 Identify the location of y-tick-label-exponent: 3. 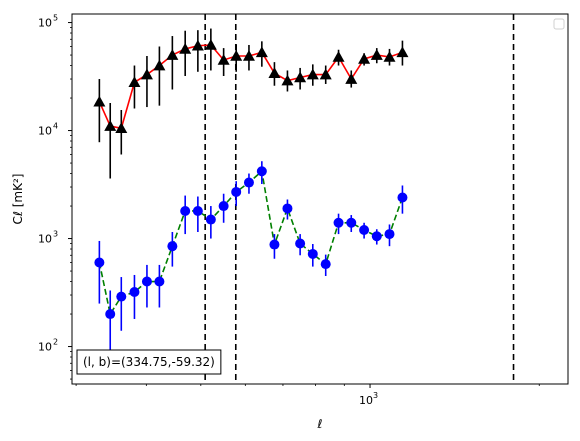
(55, 234).